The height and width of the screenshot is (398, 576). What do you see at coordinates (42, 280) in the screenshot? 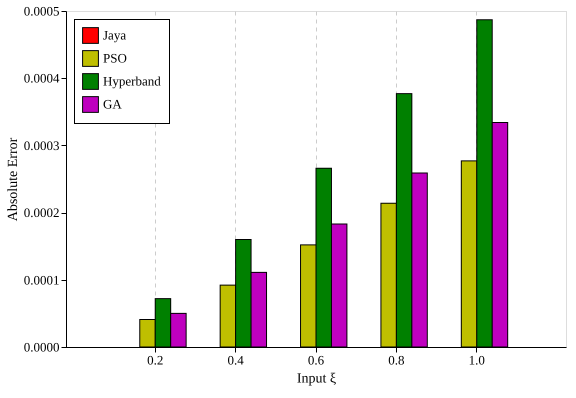
I see `y-tick-label: 0.0001` at bounding box center [42, 280].